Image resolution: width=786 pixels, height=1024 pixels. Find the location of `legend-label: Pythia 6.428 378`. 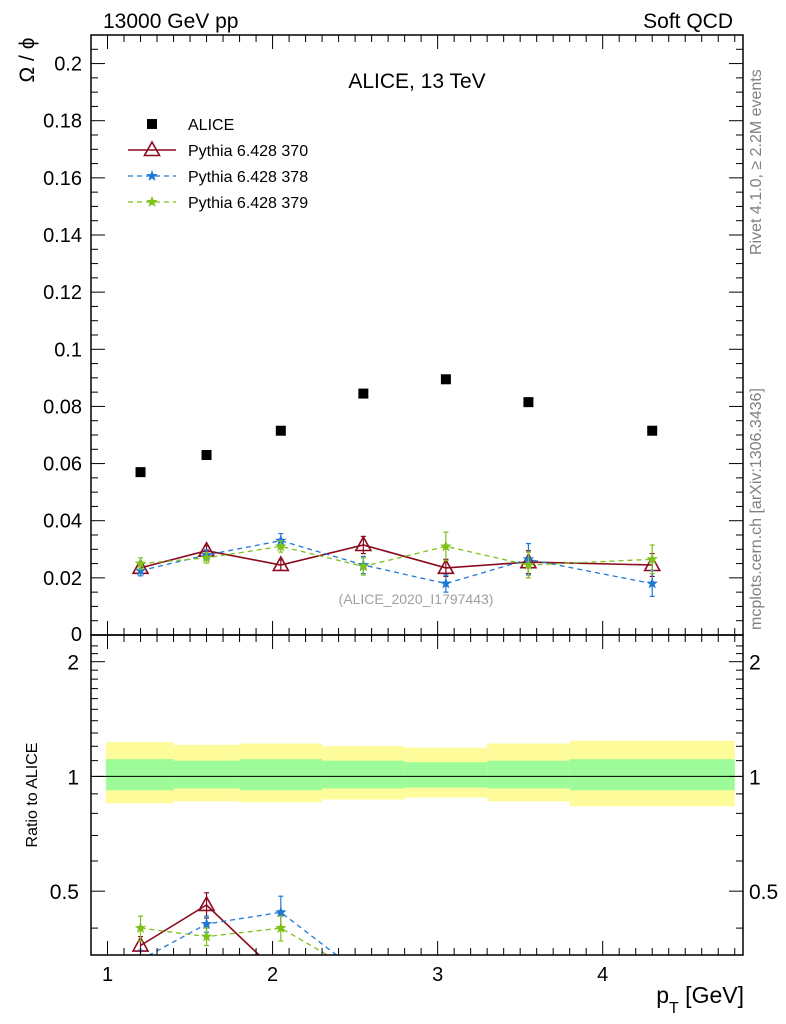

legend-label: Pythia 6.428 378 is located at coordinates (248, 177).